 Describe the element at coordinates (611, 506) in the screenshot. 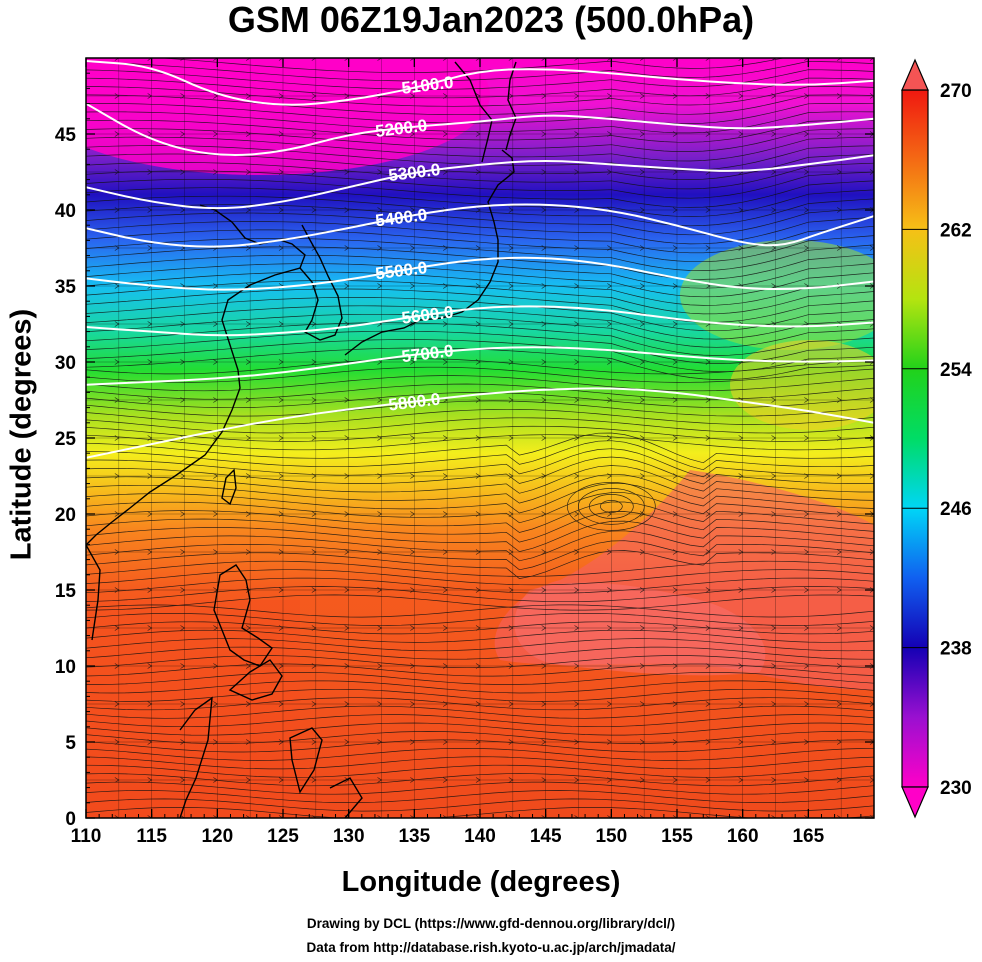

I see `streamline-vortex` at that location.